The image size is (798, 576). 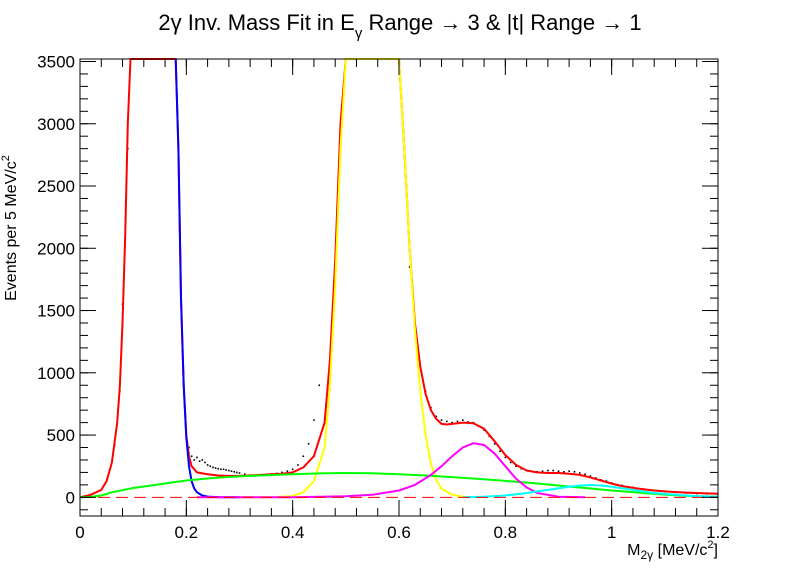 I want to click on y-tick-label: 3500, so click(x=56, y=61).